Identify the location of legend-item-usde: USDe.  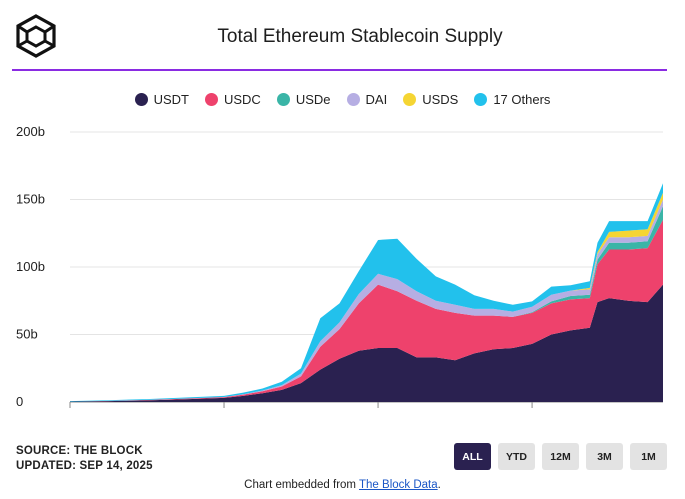
(303, 99).